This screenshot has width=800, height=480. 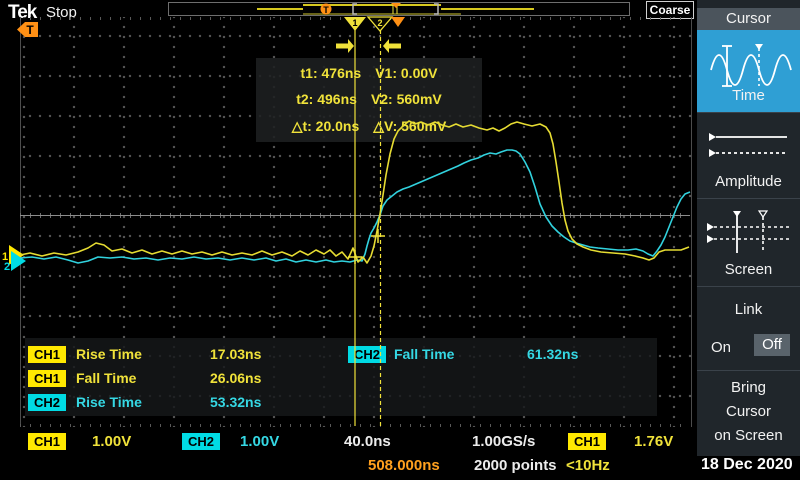 I want to click on link-on-option: On, so click(x=721, y=347).